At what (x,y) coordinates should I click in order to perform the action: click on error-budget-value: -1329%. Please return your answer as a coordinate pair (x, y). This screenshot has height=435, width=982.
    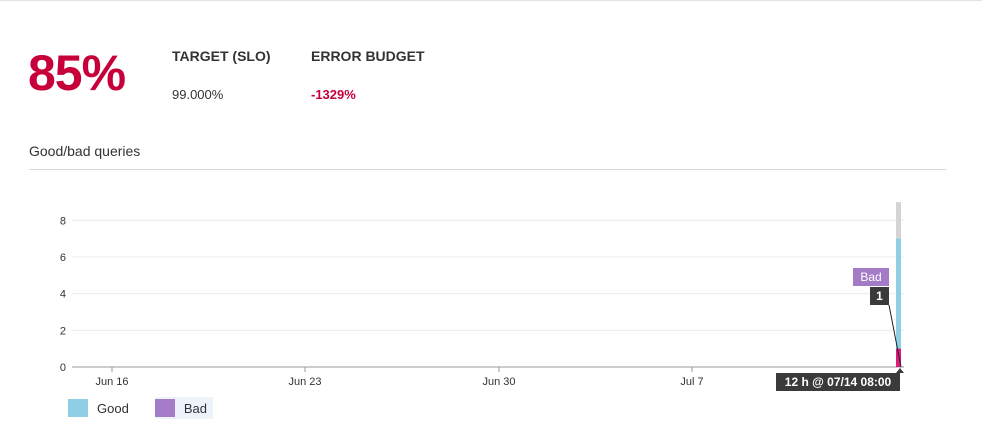
    Looking at the image, I should click on (333, 94).